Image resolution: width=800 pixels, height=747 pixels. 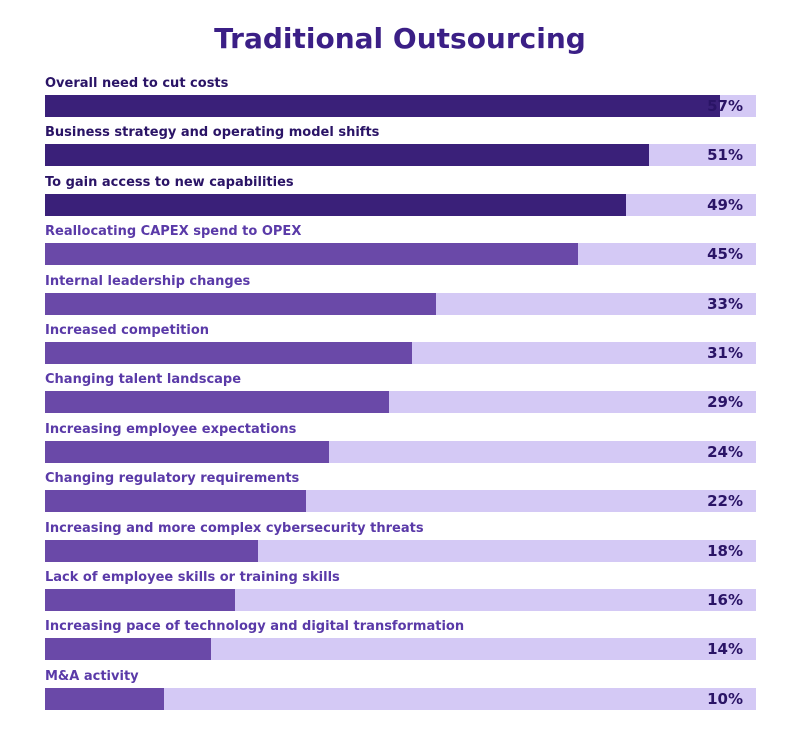 What do you see at coordinates (725, 254) in the screenshot?
I see `value-label: 45%` at bounding box center [725, 254].